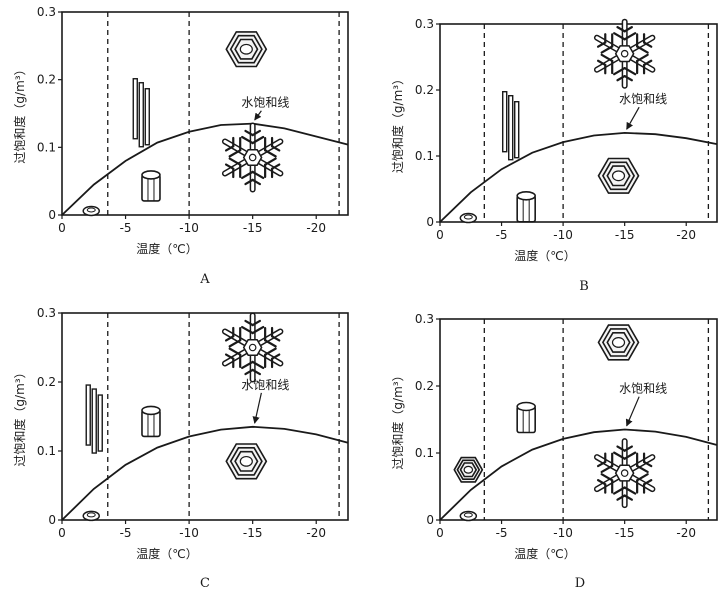 This screenshot has height=597, width=723. I want to click on panel-label: A, so click(204, 279).